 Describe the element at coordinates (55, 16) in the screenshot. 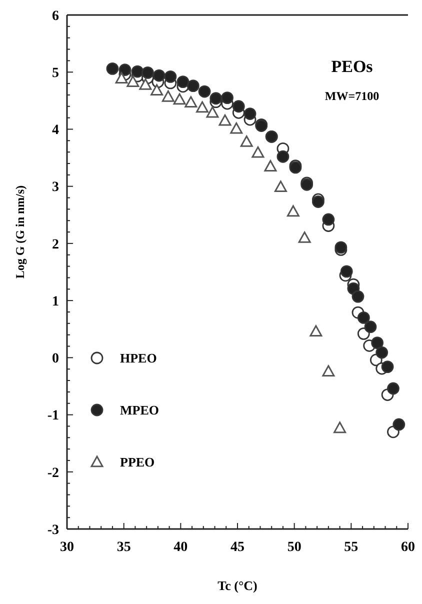

I see `y-tick-label: 6` at that location.